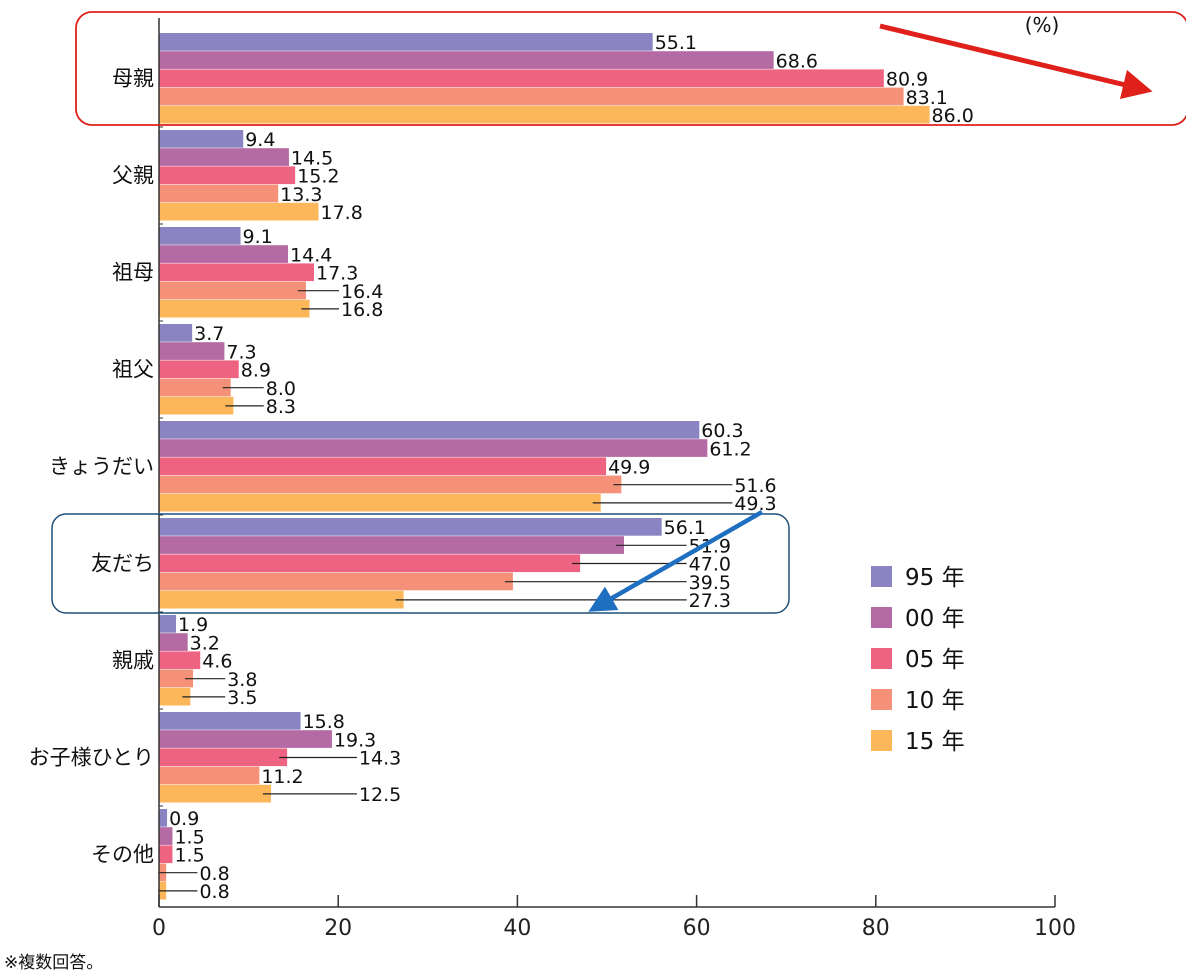 Image resolution: width=1186 pixels, height=973 pixels. What do you see at coordinates (710, 583) in the screenshot?
I see `value-label: 39.5` at bounding box center [710, 583].